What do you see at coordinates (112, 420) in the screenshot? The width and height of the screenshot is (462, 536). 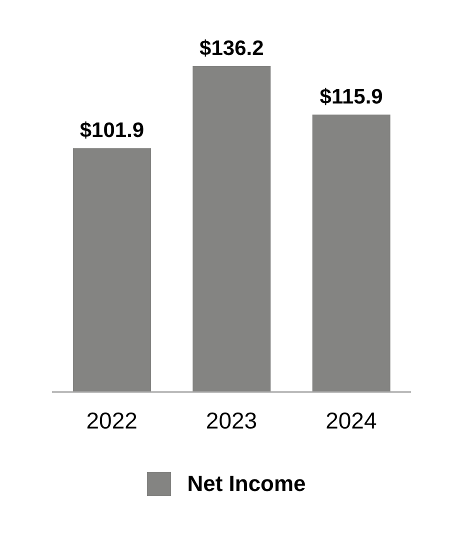 I see `x-tick-label: 2022` at bounding box center [112, 420].